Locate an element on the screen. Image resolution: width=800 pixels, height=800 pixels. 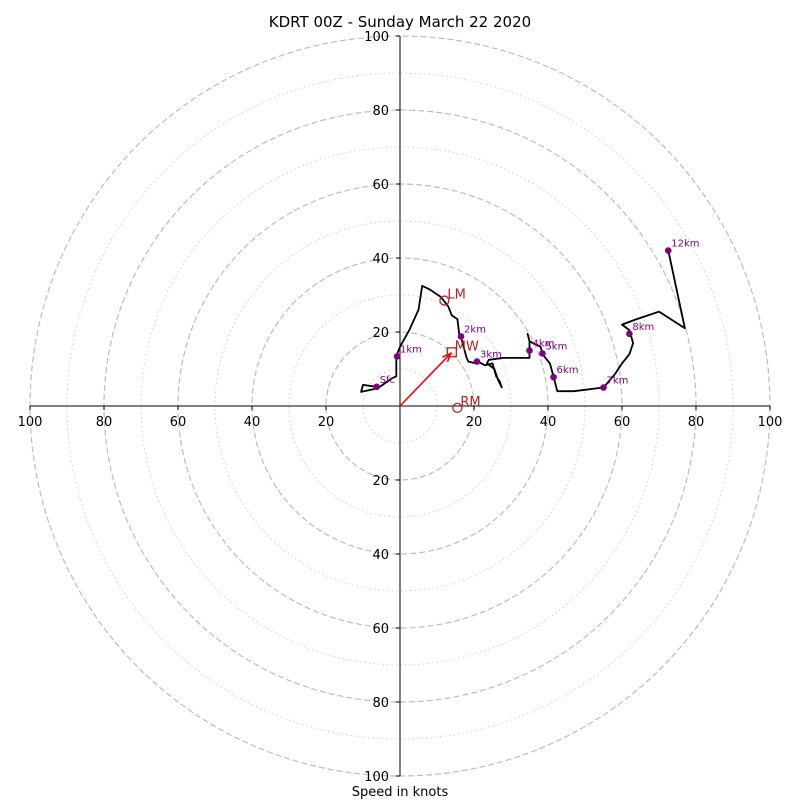
height-label-12km: 12km is located at coordinates (685, 244).